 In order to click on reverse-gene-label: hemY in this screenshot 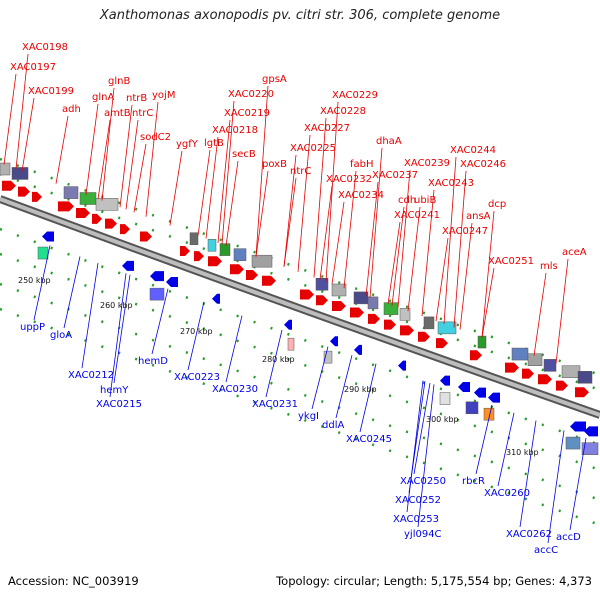, I will do `click(114, 390)`.